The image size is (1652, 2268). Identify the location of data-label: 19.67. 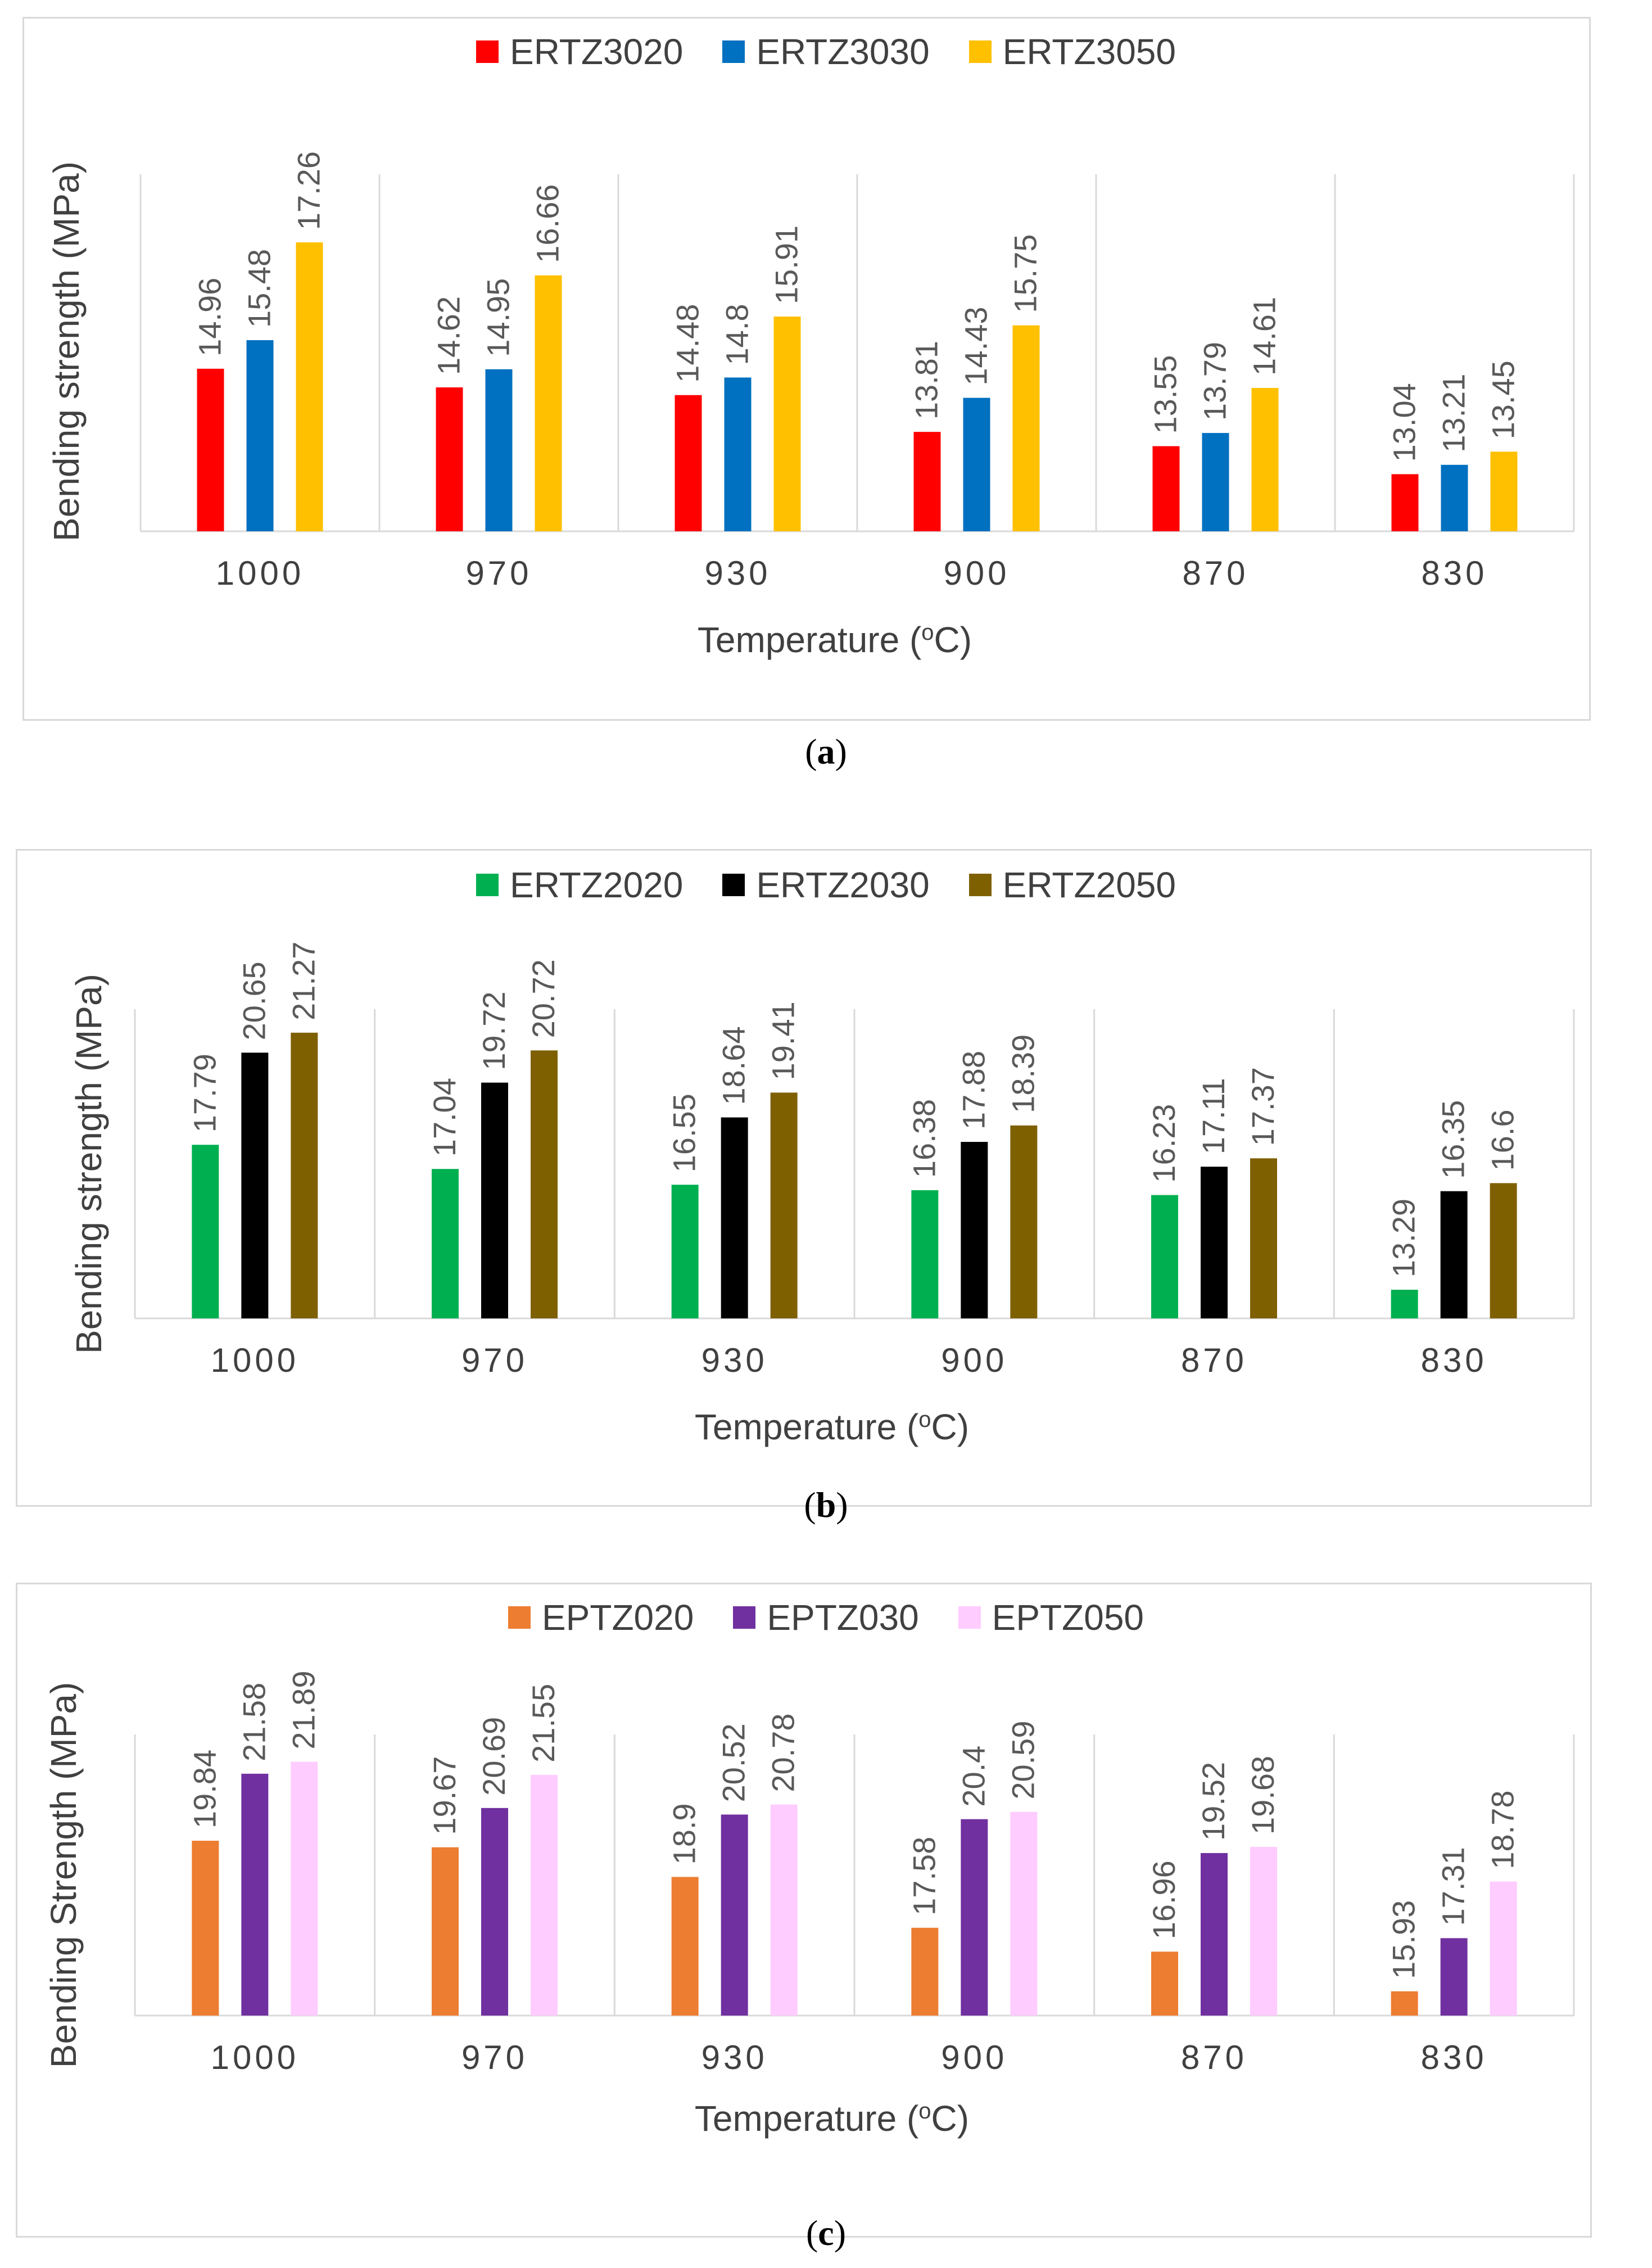
(445, 1796).